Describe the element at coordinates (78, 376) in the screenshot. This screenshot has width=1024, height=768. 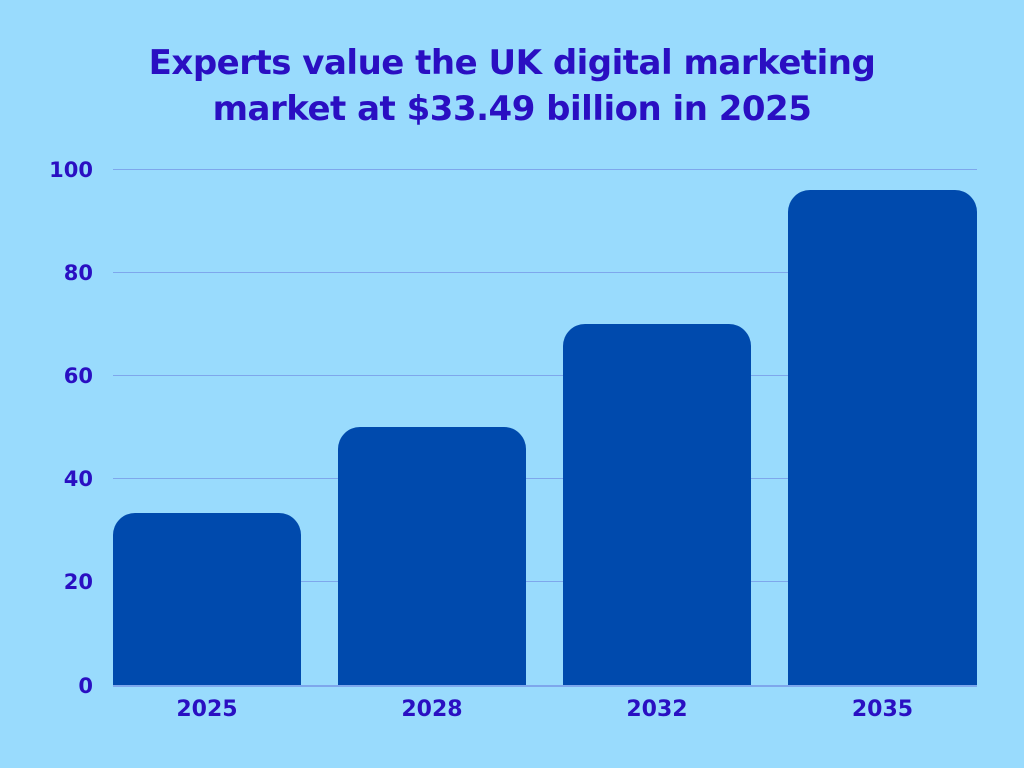
I see `y-tick-label: 60` at that location.